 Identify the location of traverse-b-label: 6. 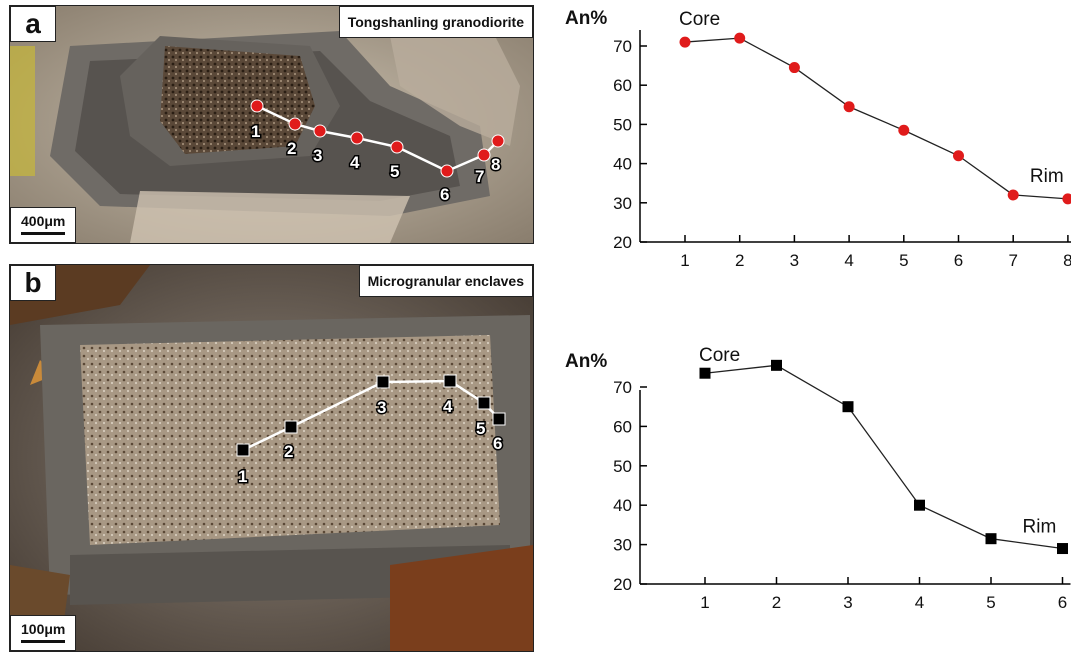
(497, 443).